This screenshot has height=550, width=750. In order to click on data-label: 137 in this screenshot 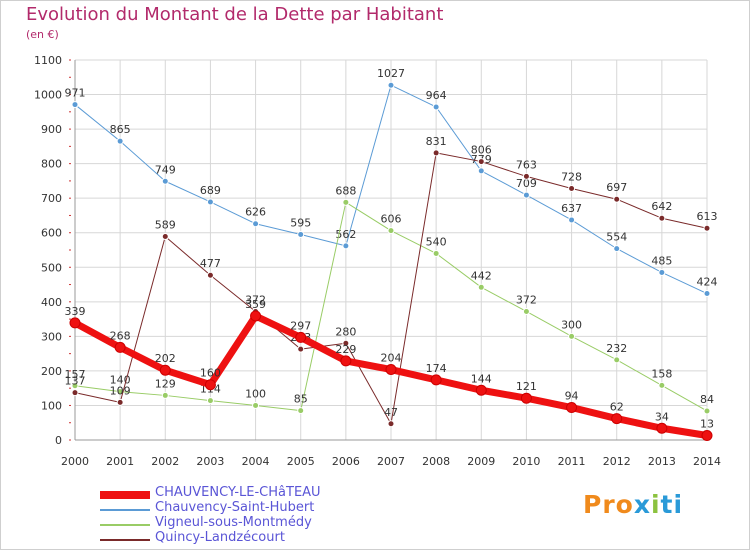, I will do `click(75, 381)`.